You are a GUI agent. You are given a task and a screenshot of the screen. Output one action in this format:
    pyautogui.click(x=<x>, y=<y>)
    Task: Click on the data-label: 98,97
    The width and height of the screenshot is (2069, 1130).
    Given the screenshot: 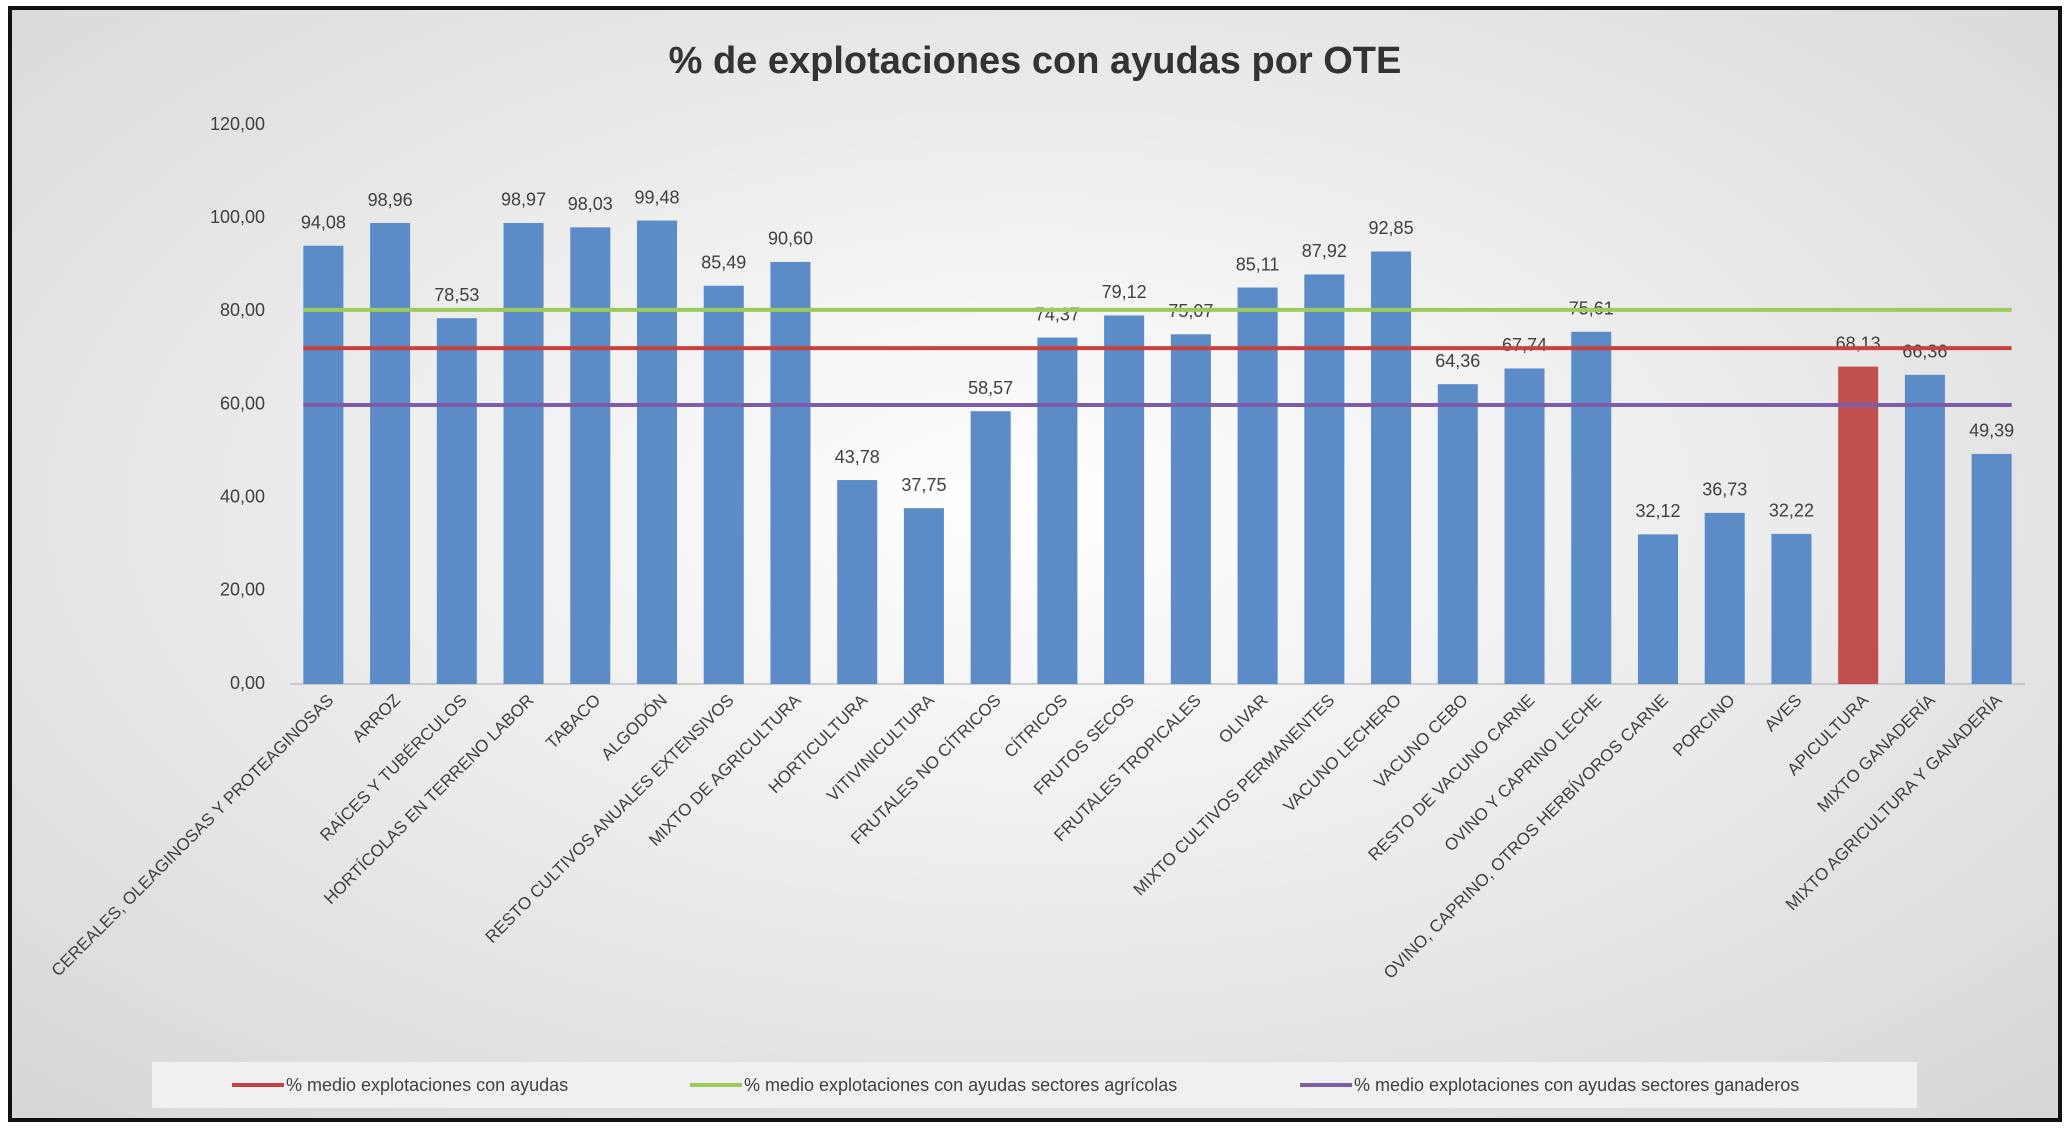 What is the action you would take?
    pyautogui.click(x=523, y=200)
    